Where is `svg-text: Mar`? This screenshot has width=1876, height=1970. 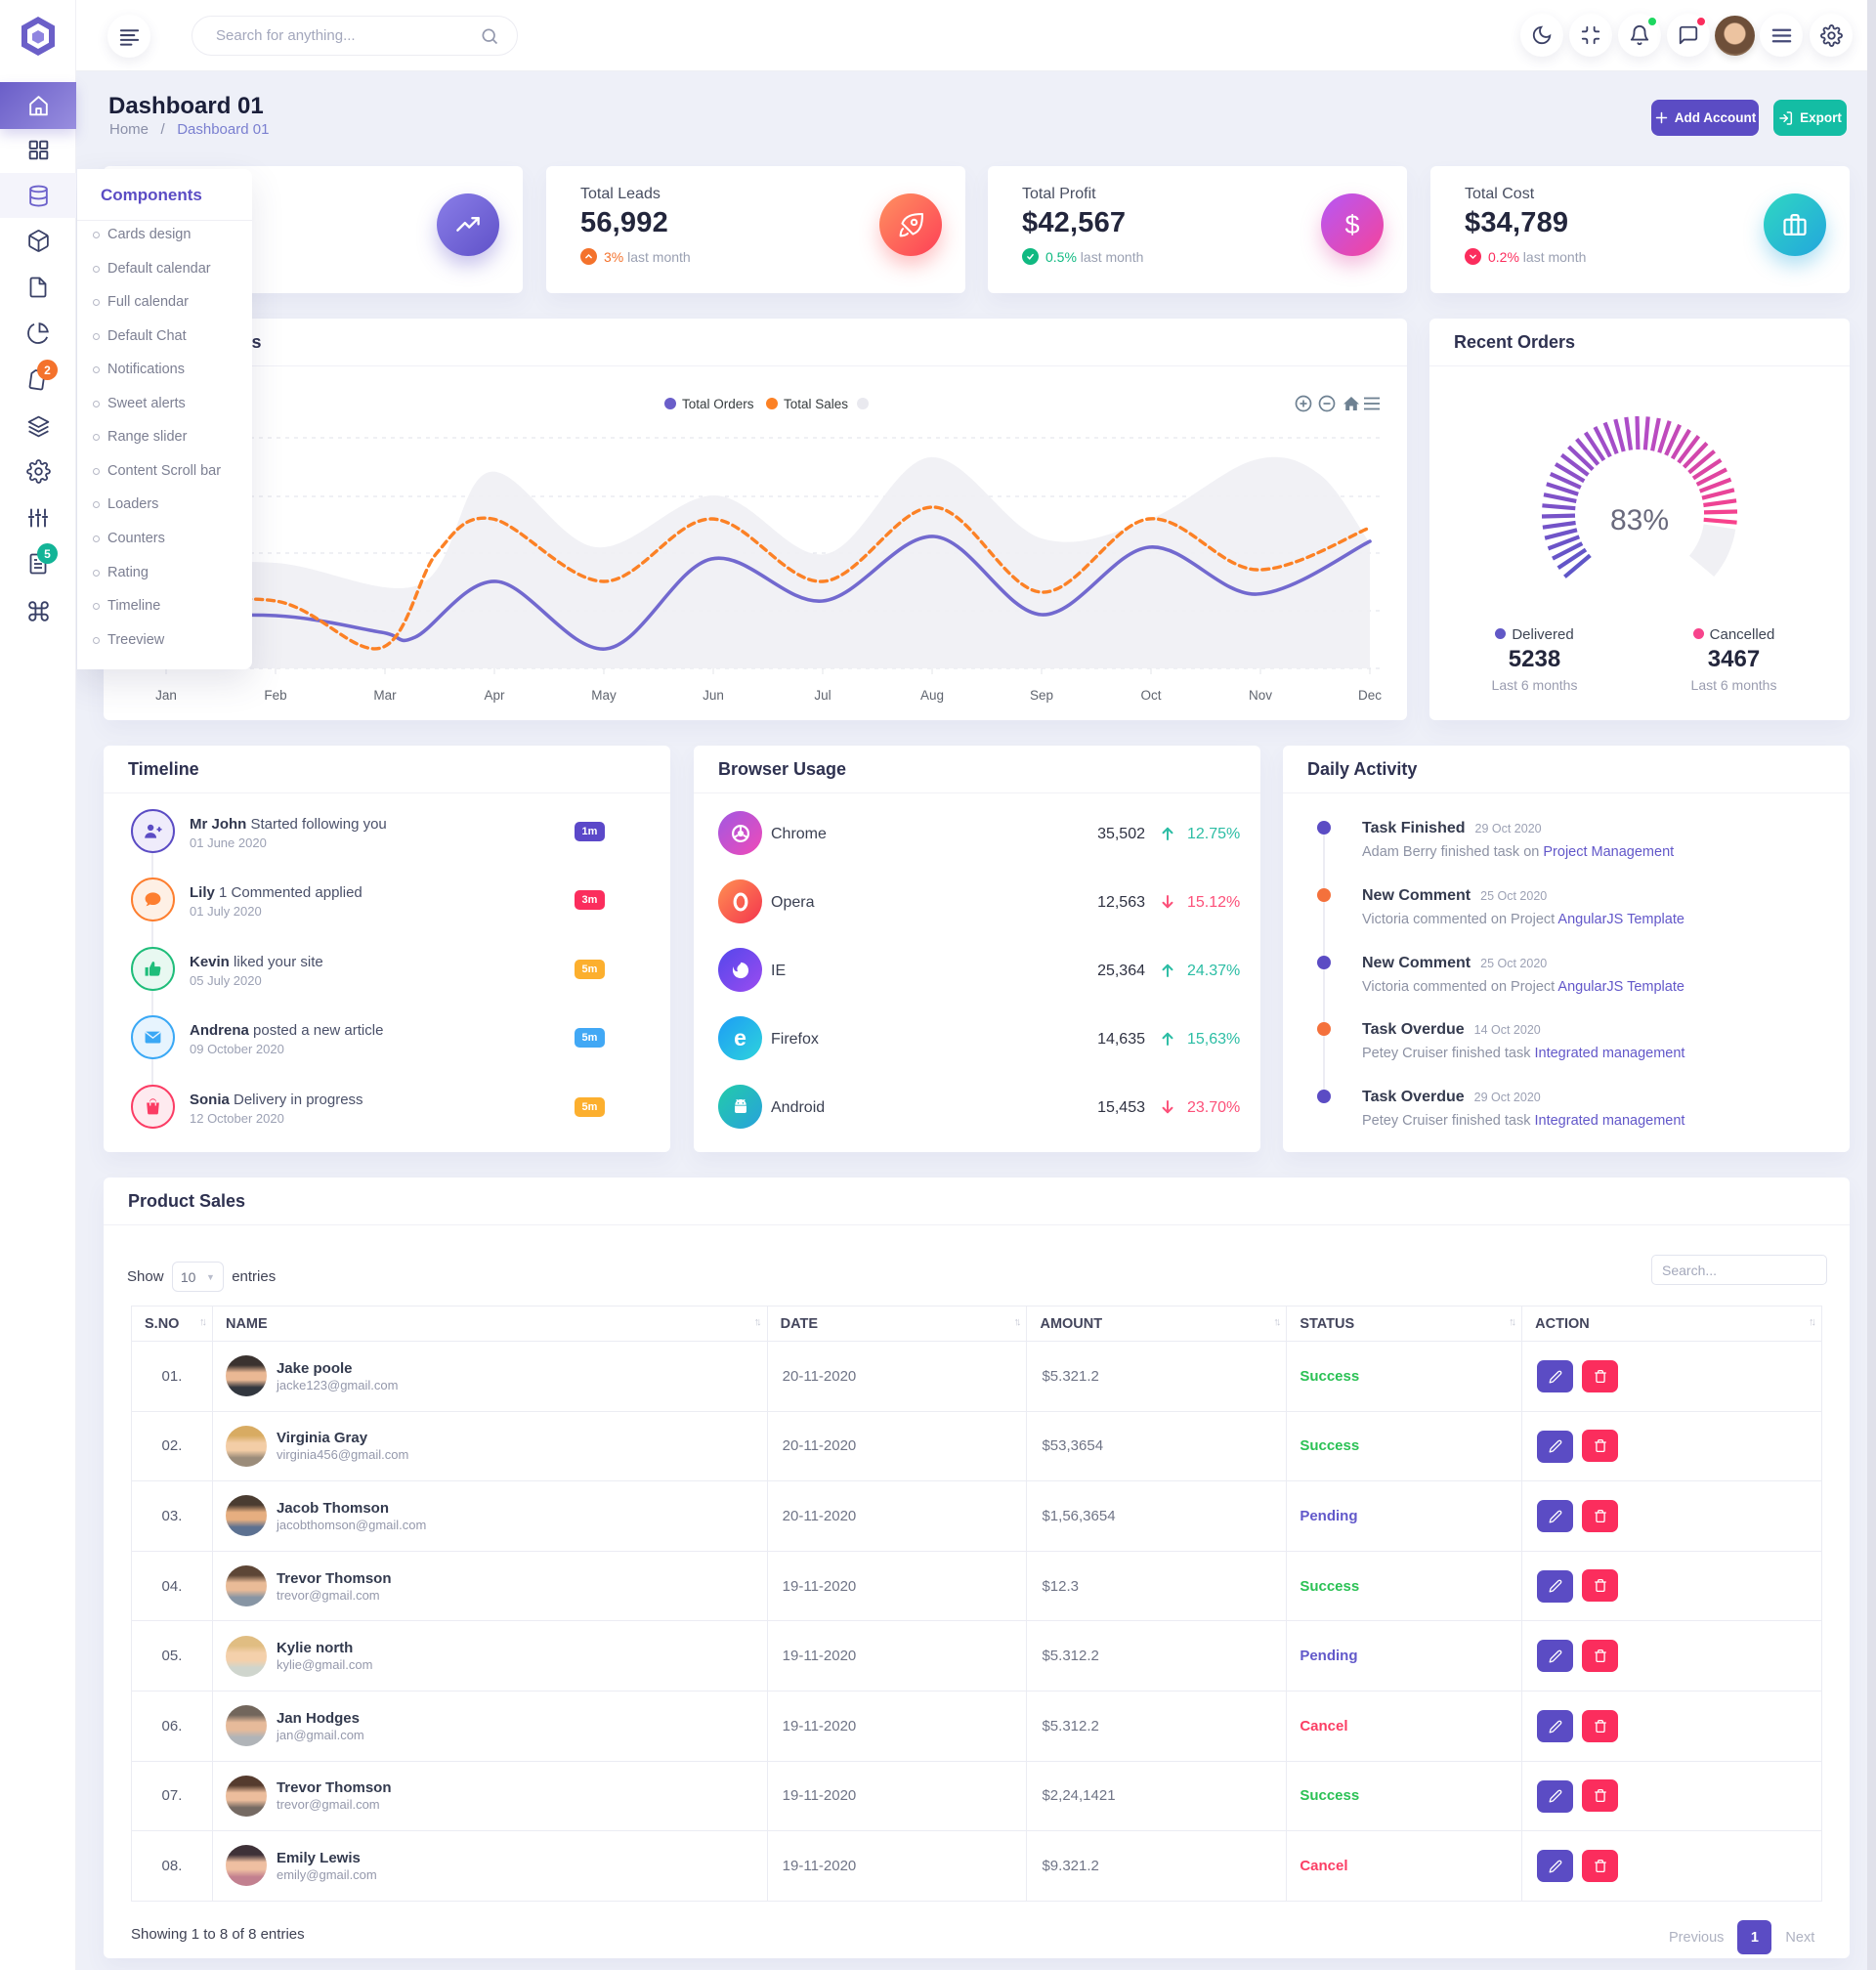
svg-text: Mar is located at coordinates (385, 695).